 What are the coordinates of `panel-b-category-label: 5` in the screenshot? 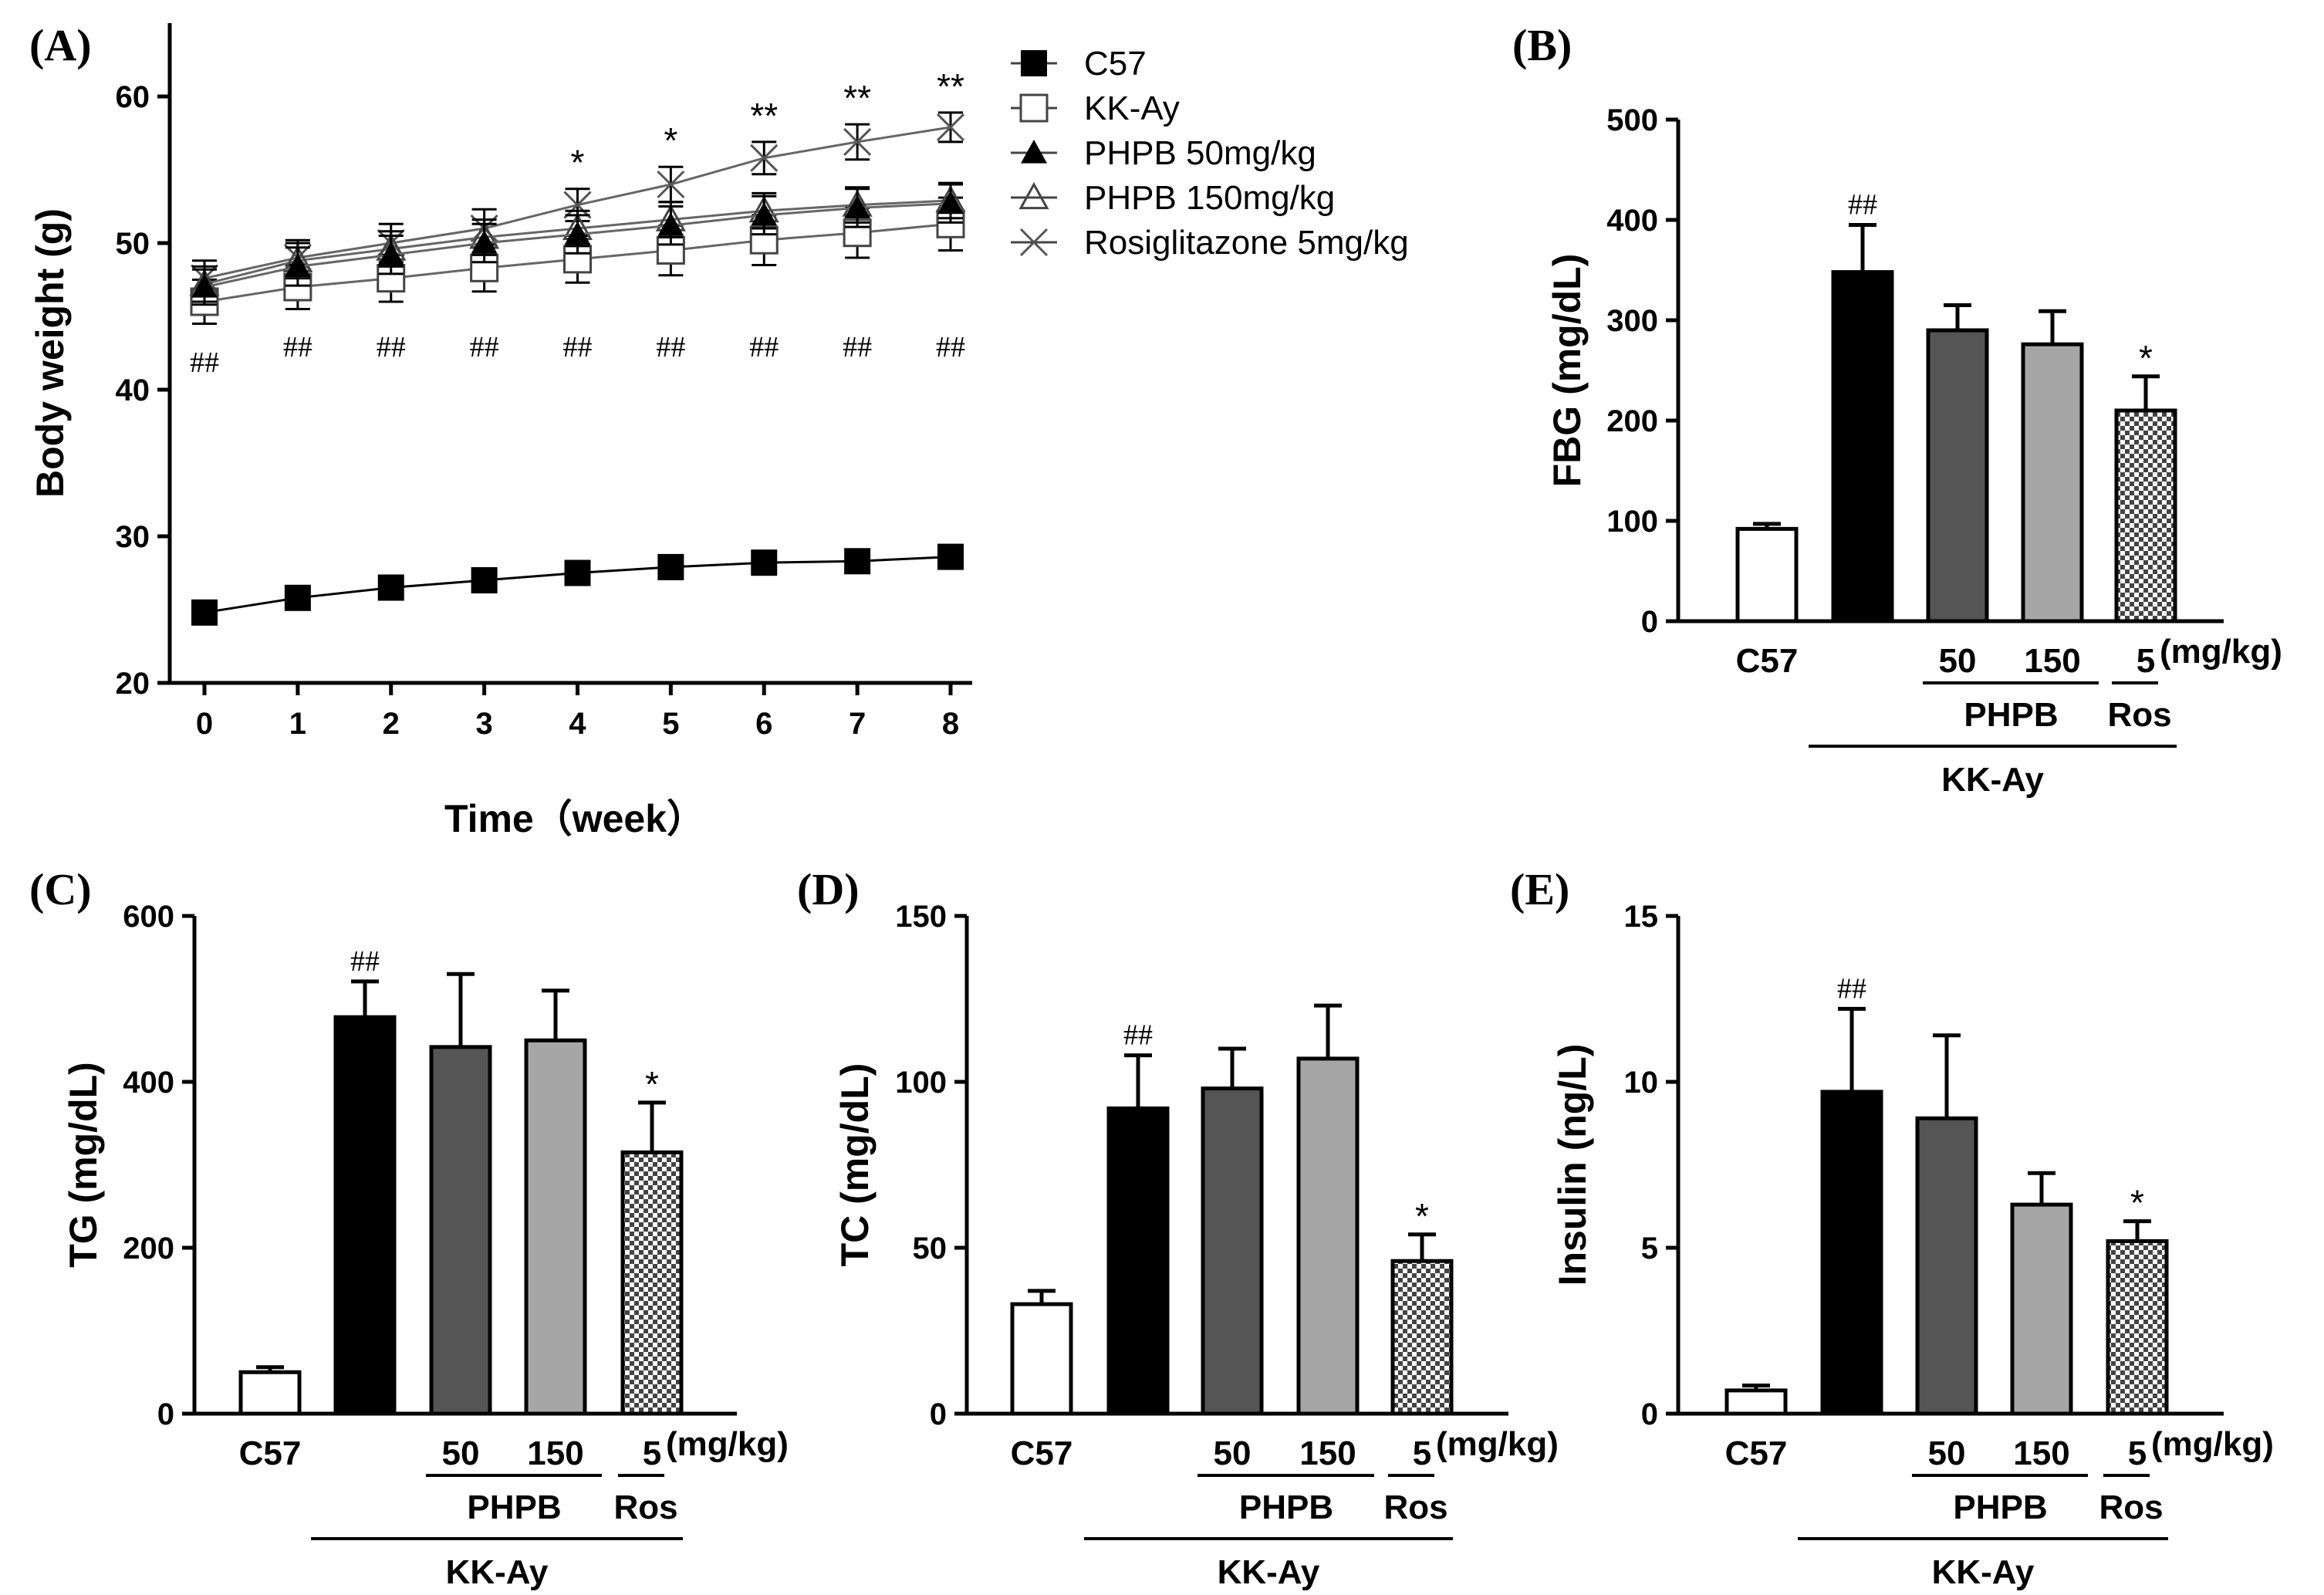 It's located at (2146, 661).